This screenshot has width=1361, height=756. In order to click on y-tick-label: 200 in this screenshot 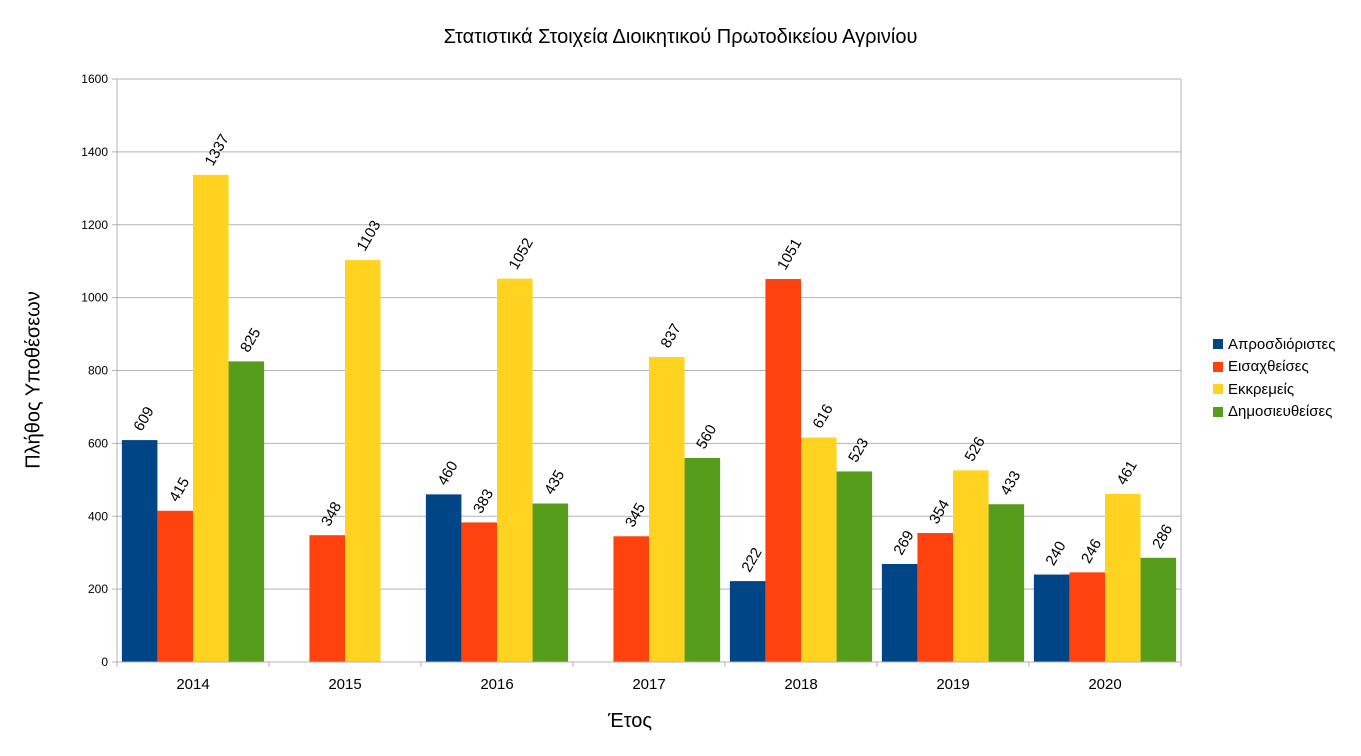, I will do `click(98, 589)`.